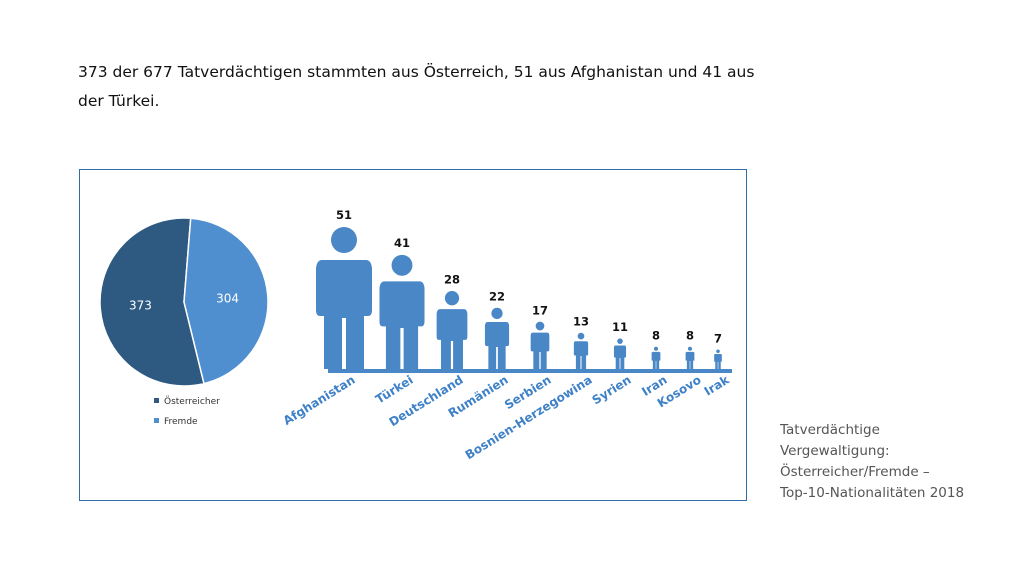 The height and width of the screenshot is (584, 1024). What do you see at coordinates (181, 422) in the screenshot?
I see `legend-label: Fremde` at bounding box center [181, 422].